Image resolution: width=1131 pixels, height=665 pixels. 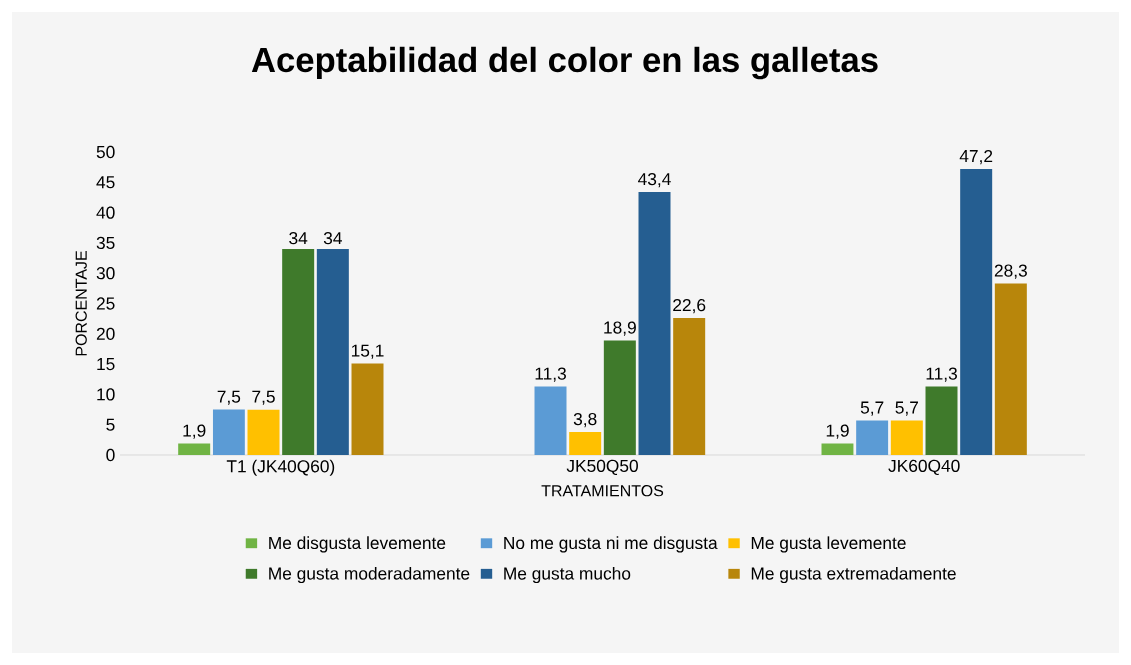 What do you see at coordinates (105, 152) in the screenshot?
I see `y-tick-label: 50` at bounding box center [105, 152].